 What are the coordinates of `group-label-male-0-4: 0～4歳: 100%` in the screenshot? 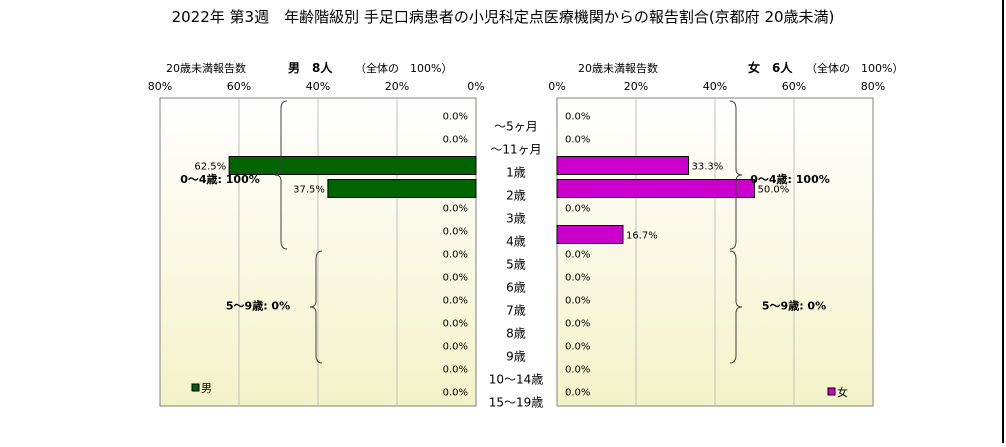 It's located at (220, 179).